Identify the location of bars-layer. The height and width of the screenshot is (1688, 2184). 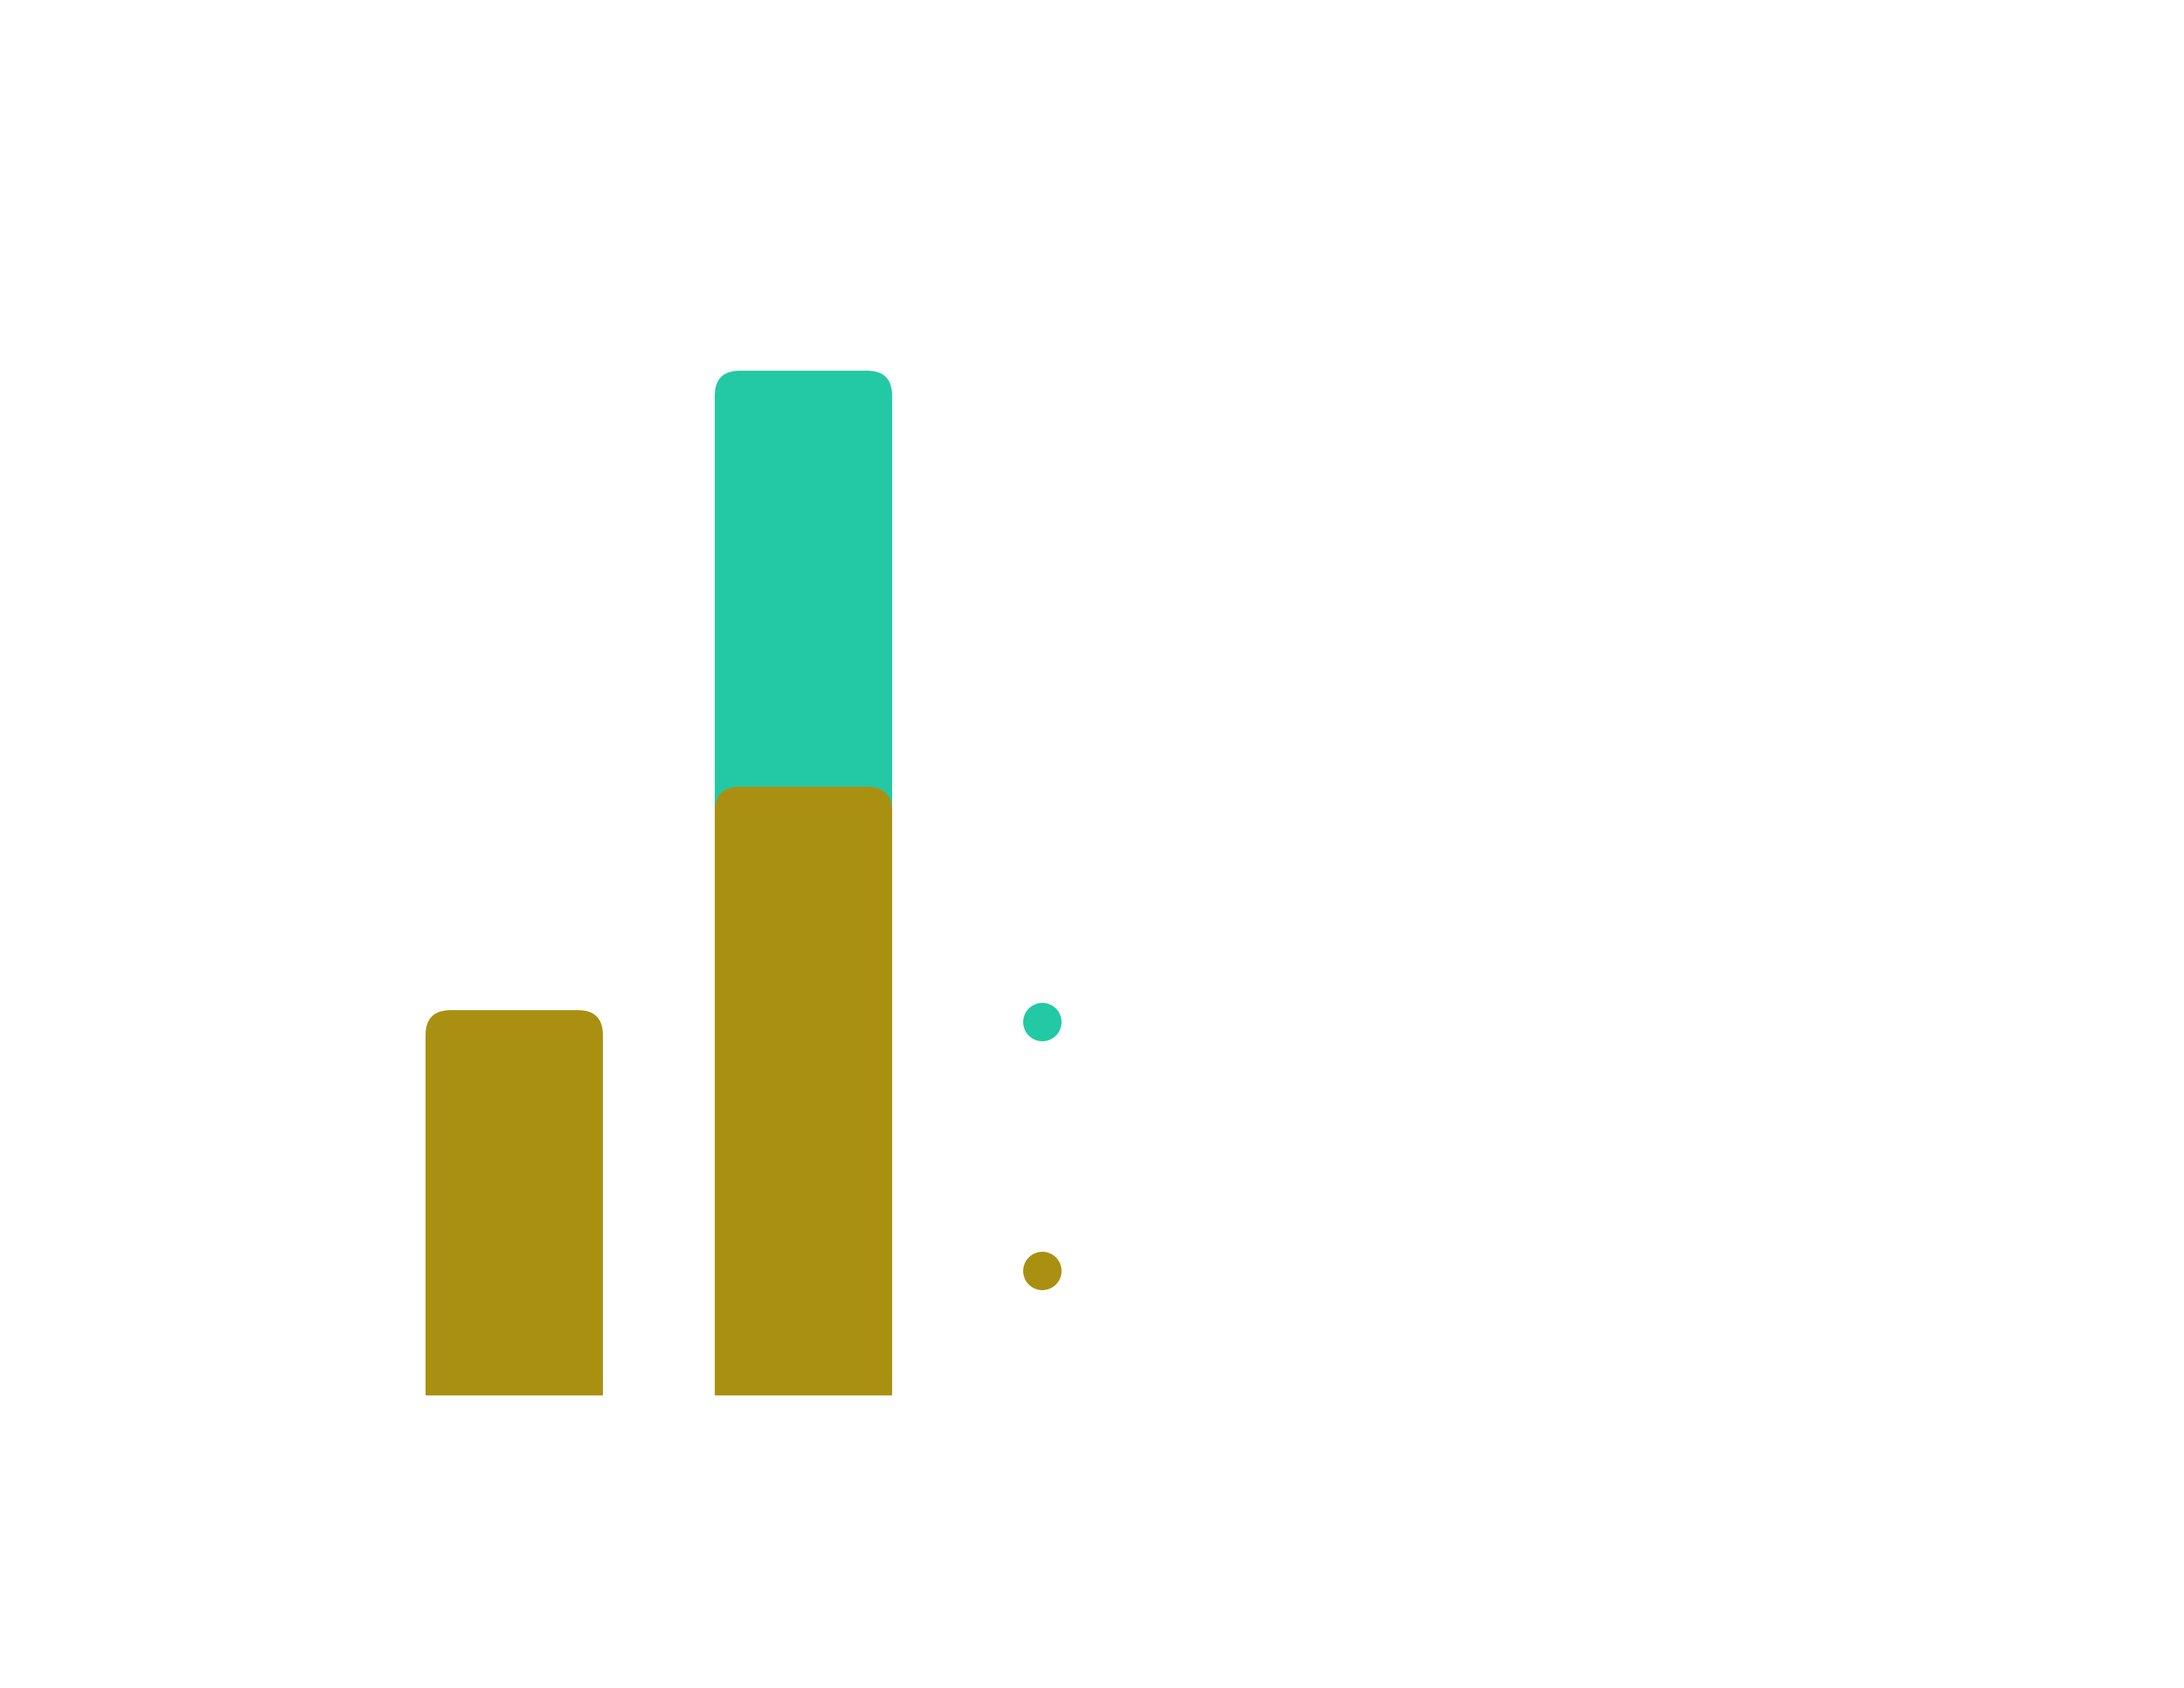
(659, 883).